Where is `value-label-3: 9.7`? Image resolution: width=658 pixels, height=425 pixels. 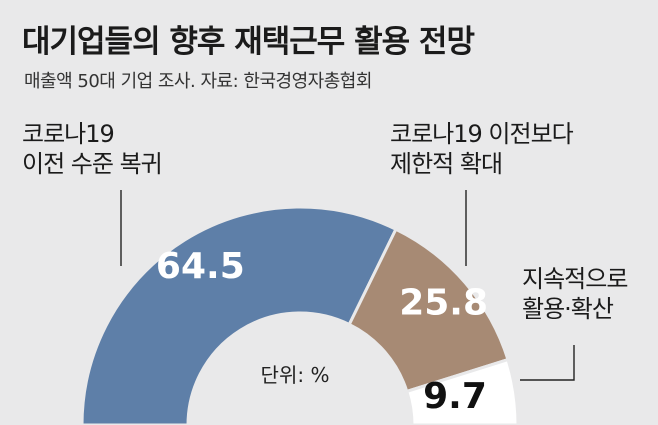
value-label-3: 9.7 is located at coordinates (455, 396).